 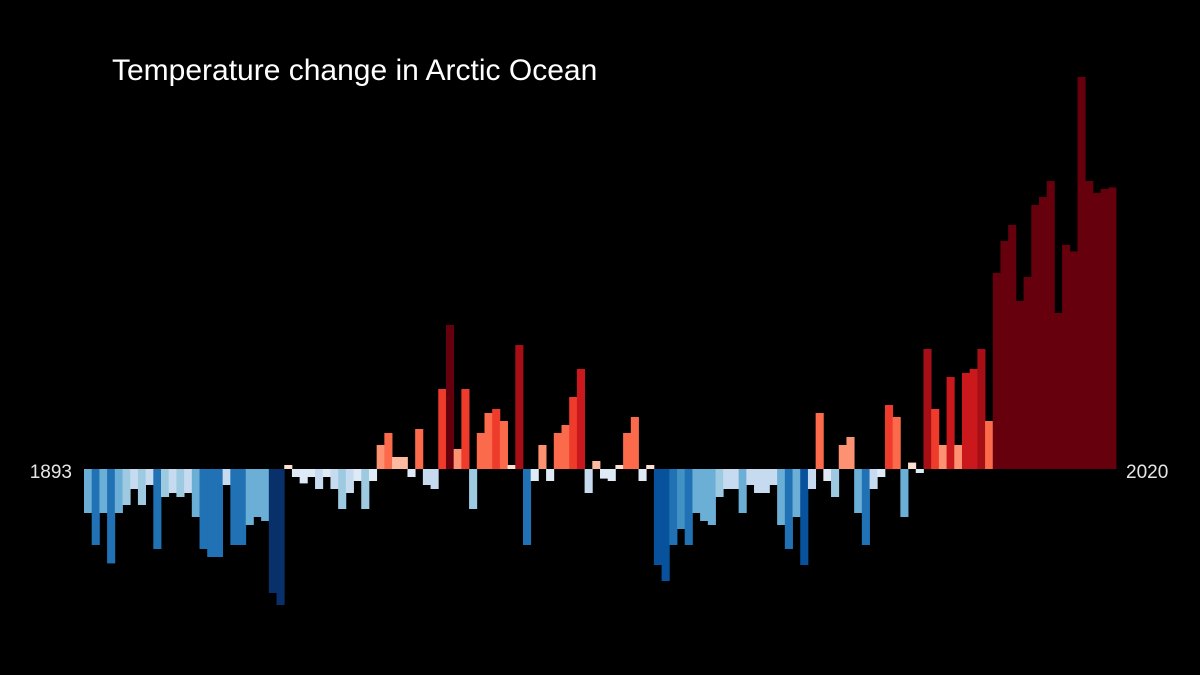 I want to click on chart-title: Temperature change in Arctic Ocean, so click(x=354, y=70).